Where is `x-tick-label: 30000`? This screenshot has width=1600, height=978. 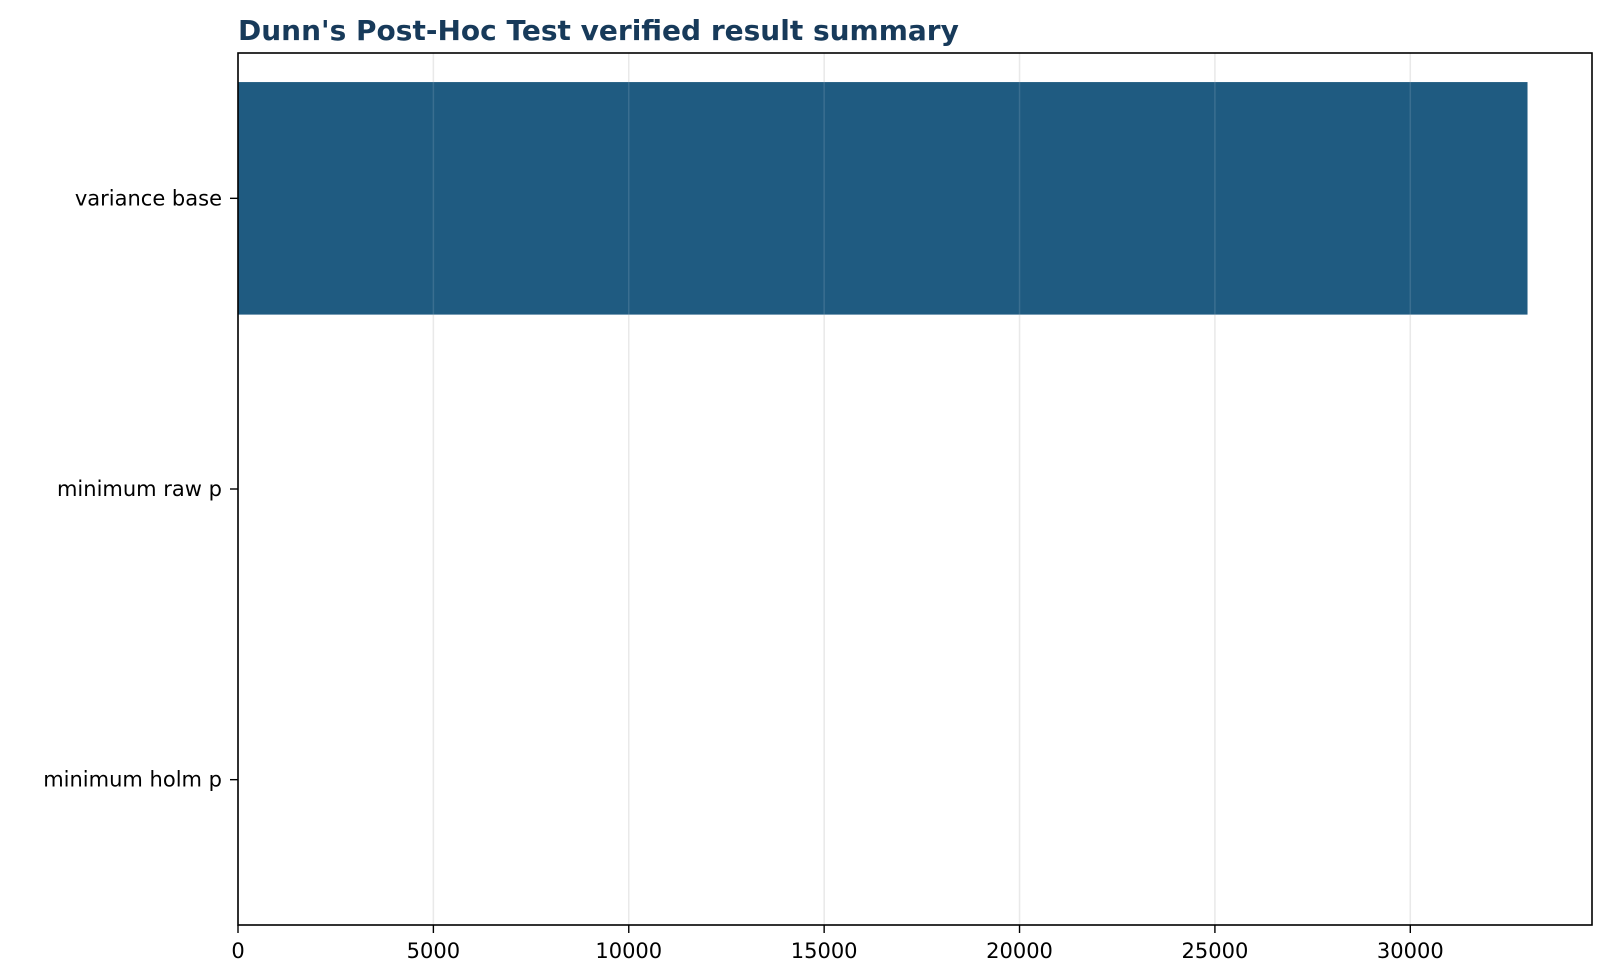 x-tick-label: 30000 is located at coordinates (1410, 951).